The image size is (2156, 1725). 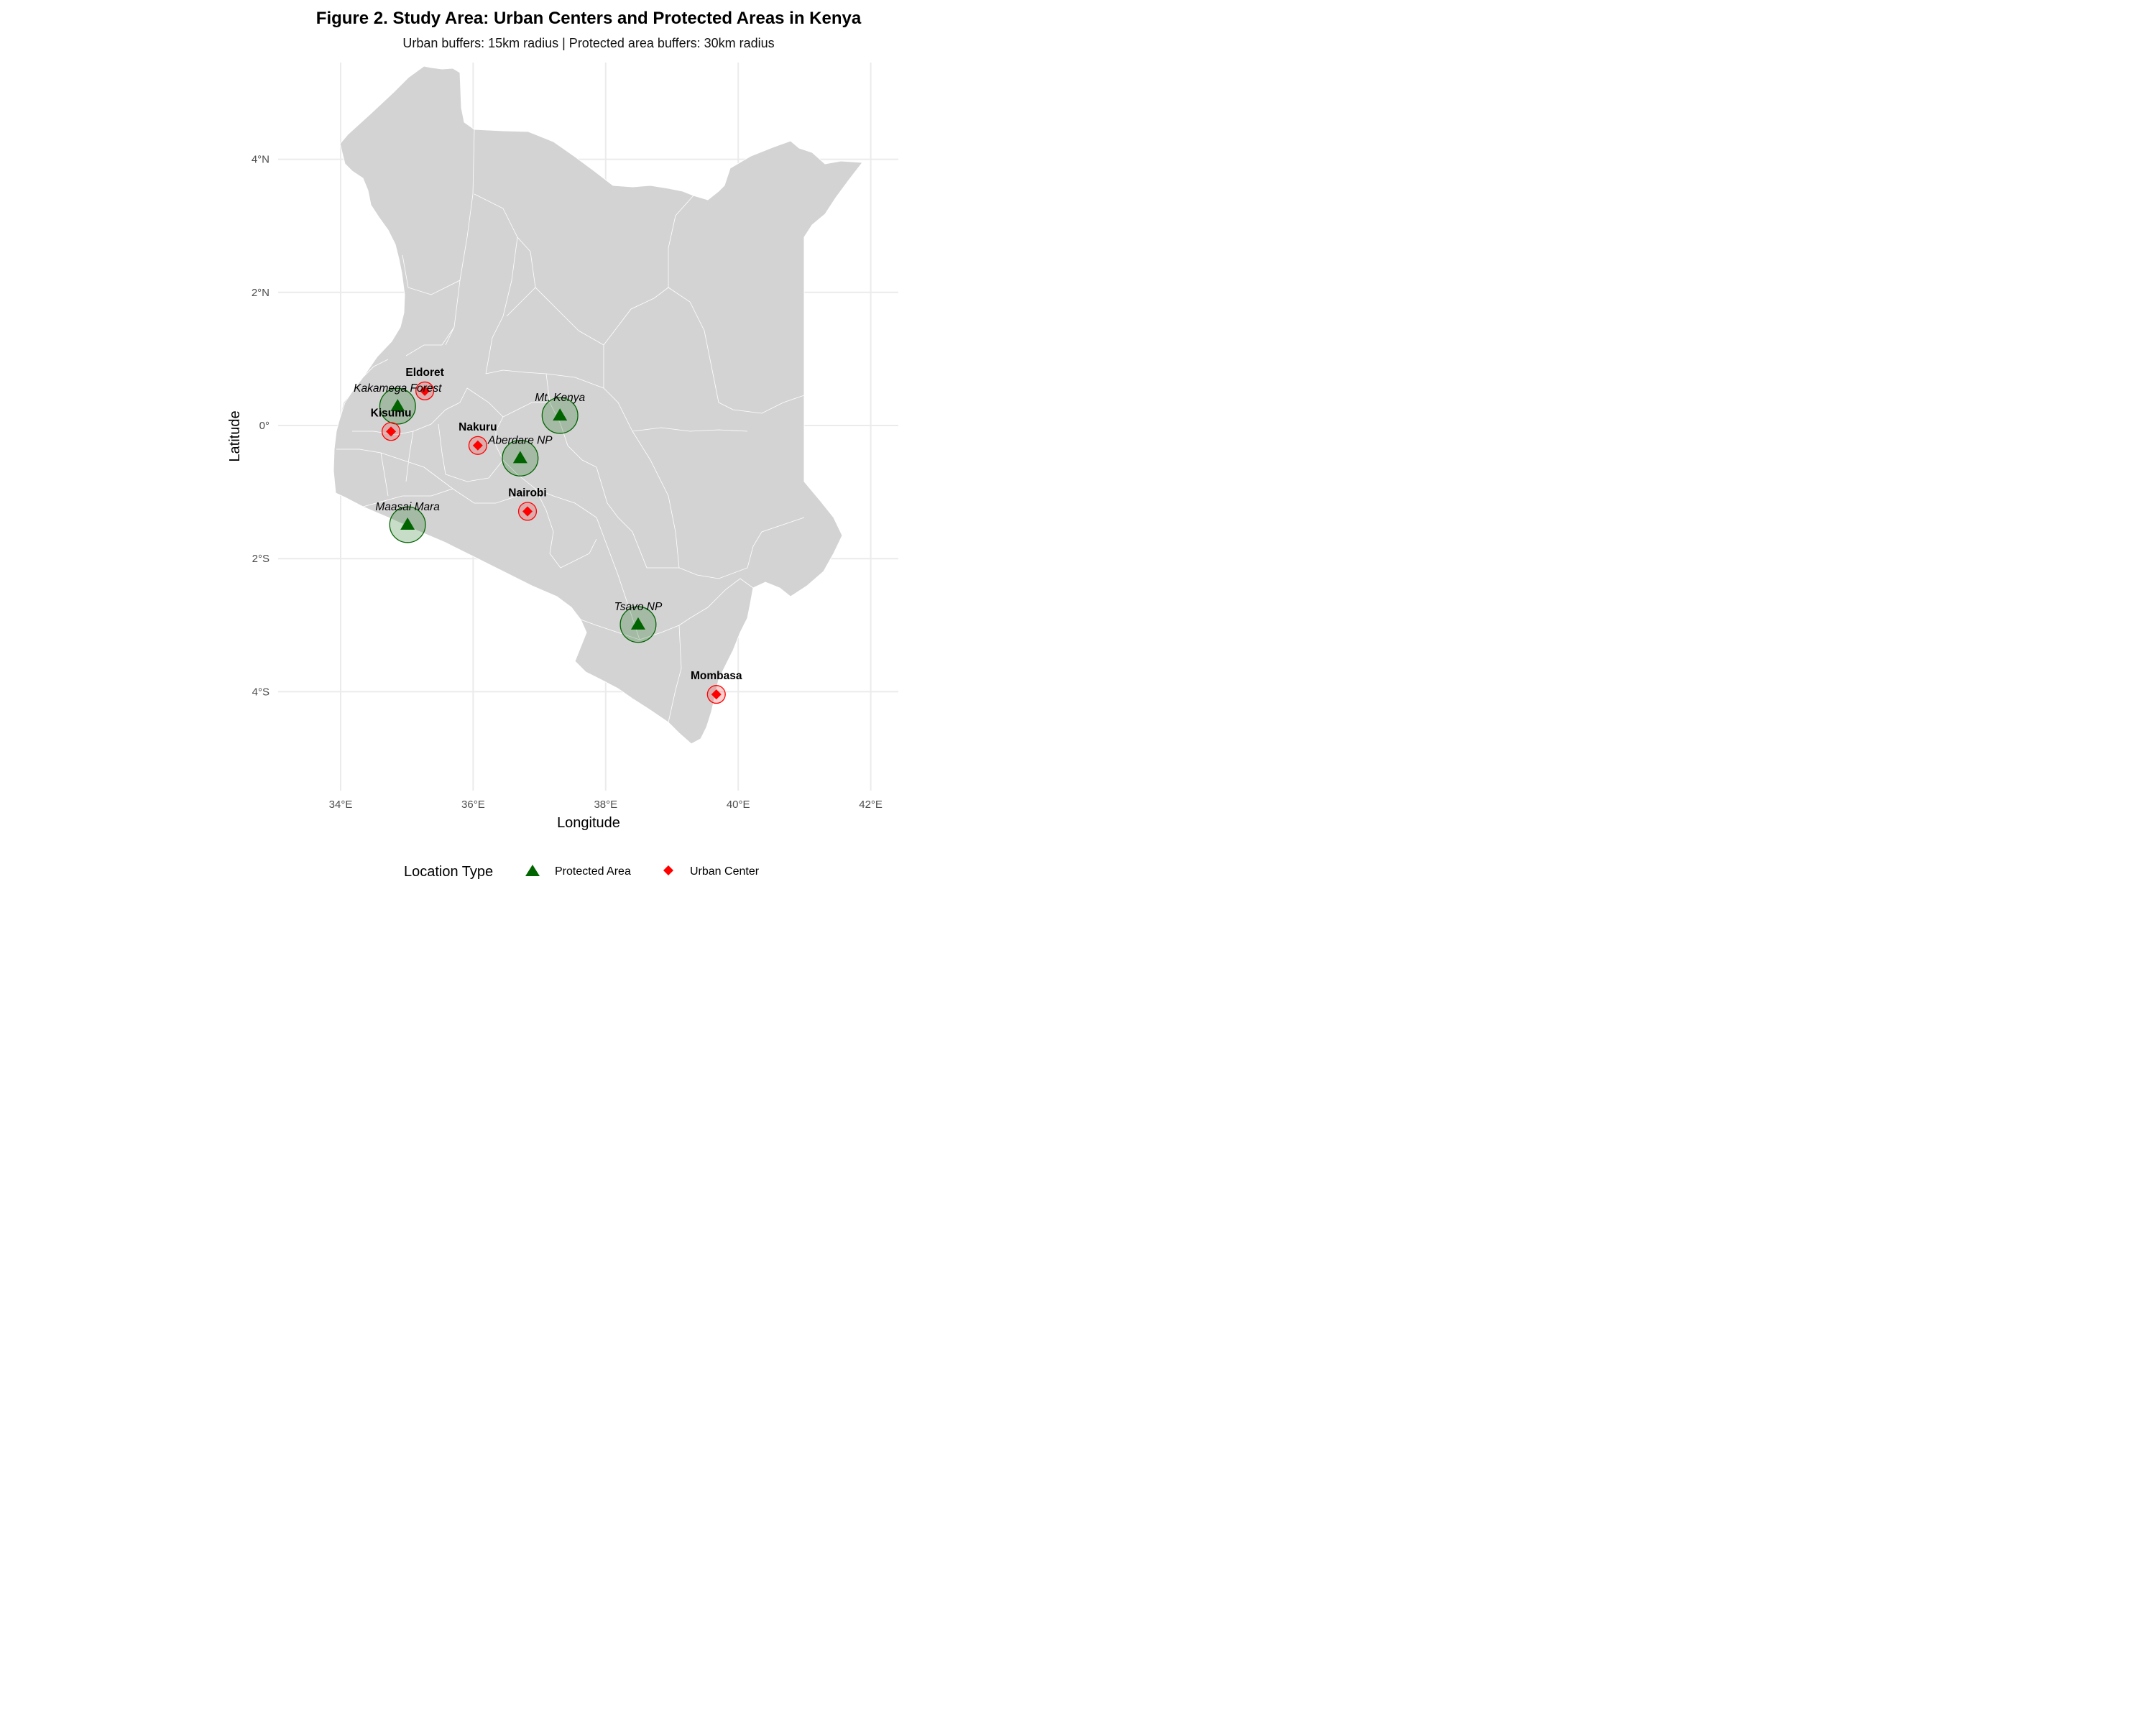 I want to click on legend-triangle-icon, so click(x=532, y=870).